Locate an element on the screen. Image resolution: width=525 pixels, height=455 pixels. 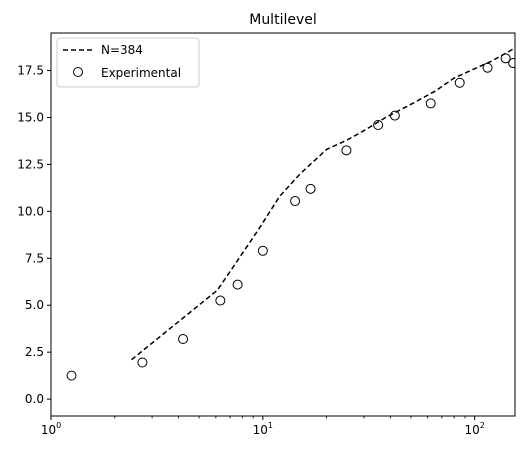
y-tick-label: 2.5 is located at coordinates (34, 352).